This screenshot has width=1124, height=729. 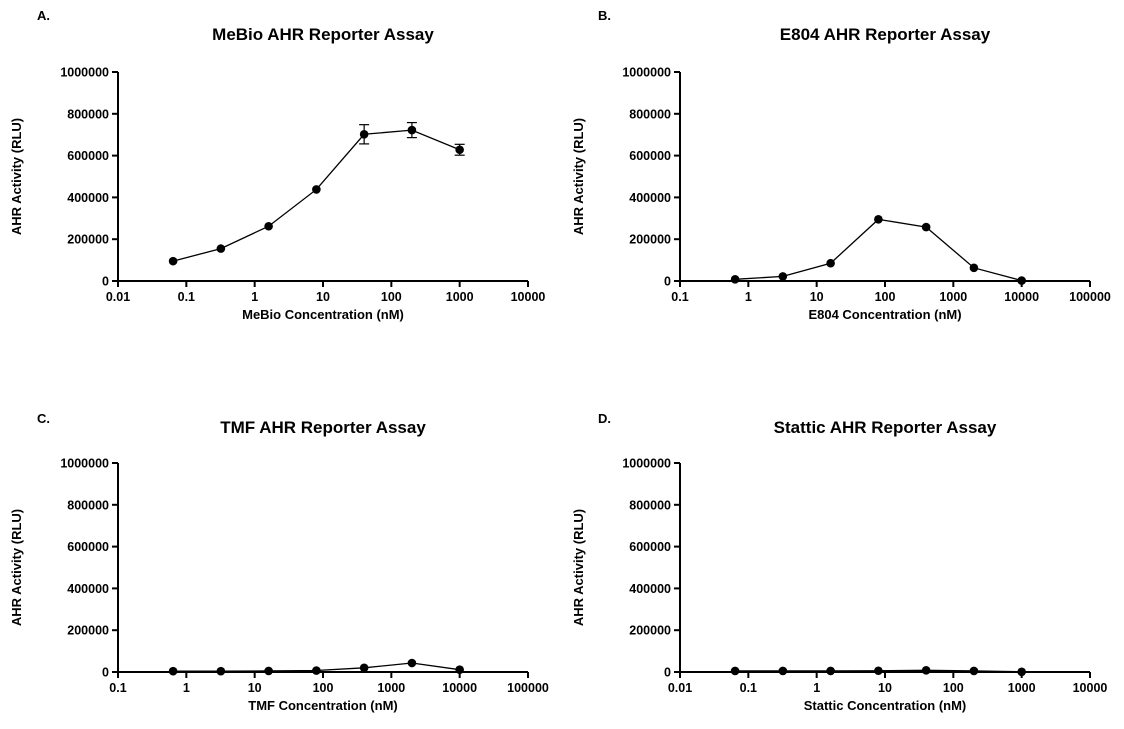 I want to click on panel-label: A., so click(x=43, y=15).